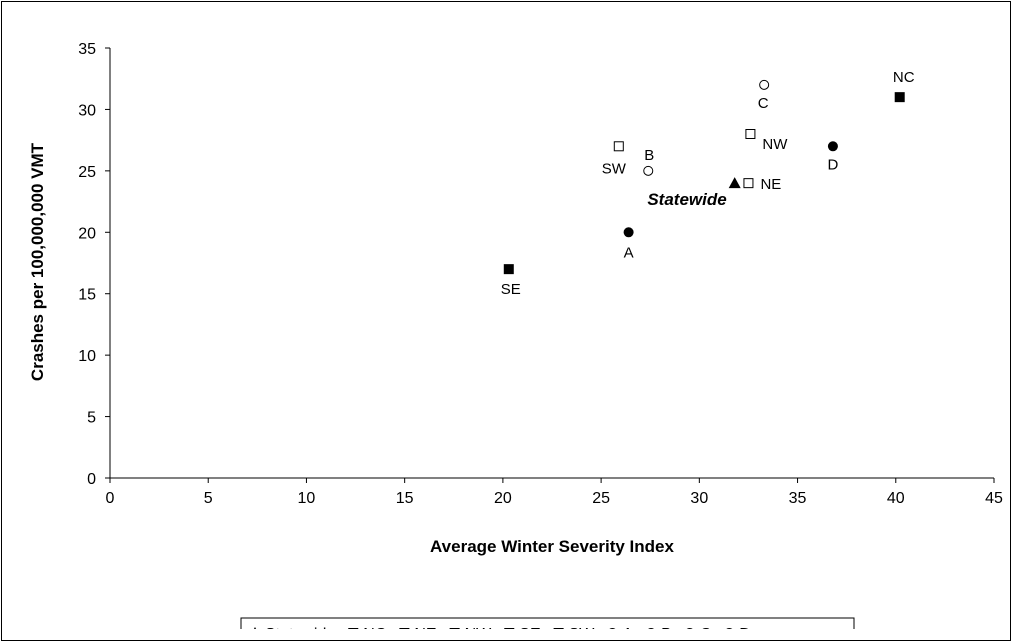 This screenshot has width=1013, height=641. I want to click on marker-nw, so click(750, 134).